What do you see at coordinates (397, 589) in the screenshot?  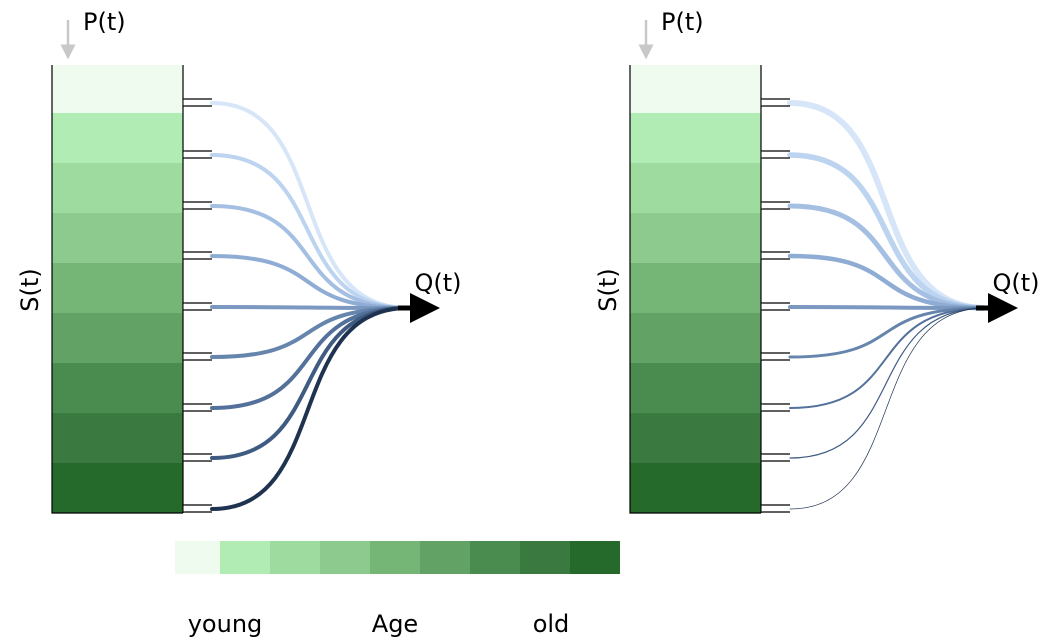 I see `age-legend: young Age old` at bounding box center [397, 589].